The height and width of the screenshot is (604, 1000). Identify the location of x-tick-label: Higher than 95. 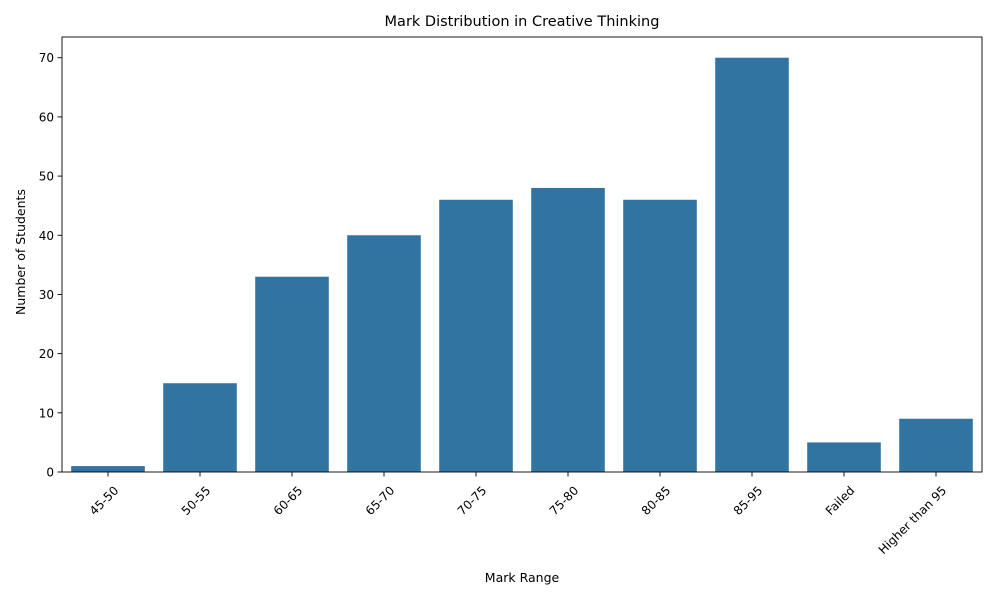
(913, 520).